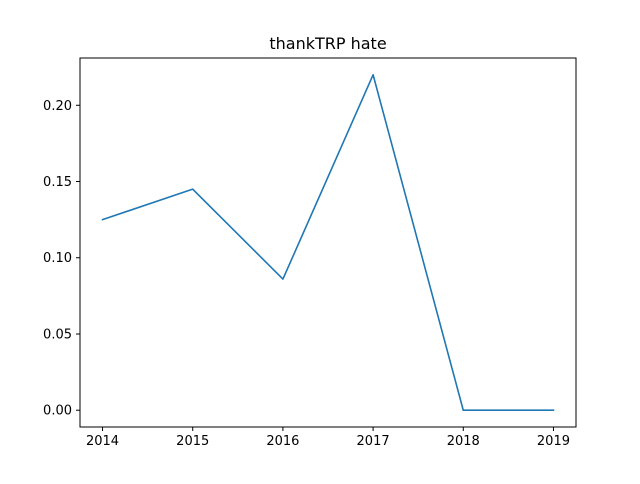 The width and height of the screenshot is (640, 484). I want to click on chart-title: thankTRP hate, so click(327, 43).